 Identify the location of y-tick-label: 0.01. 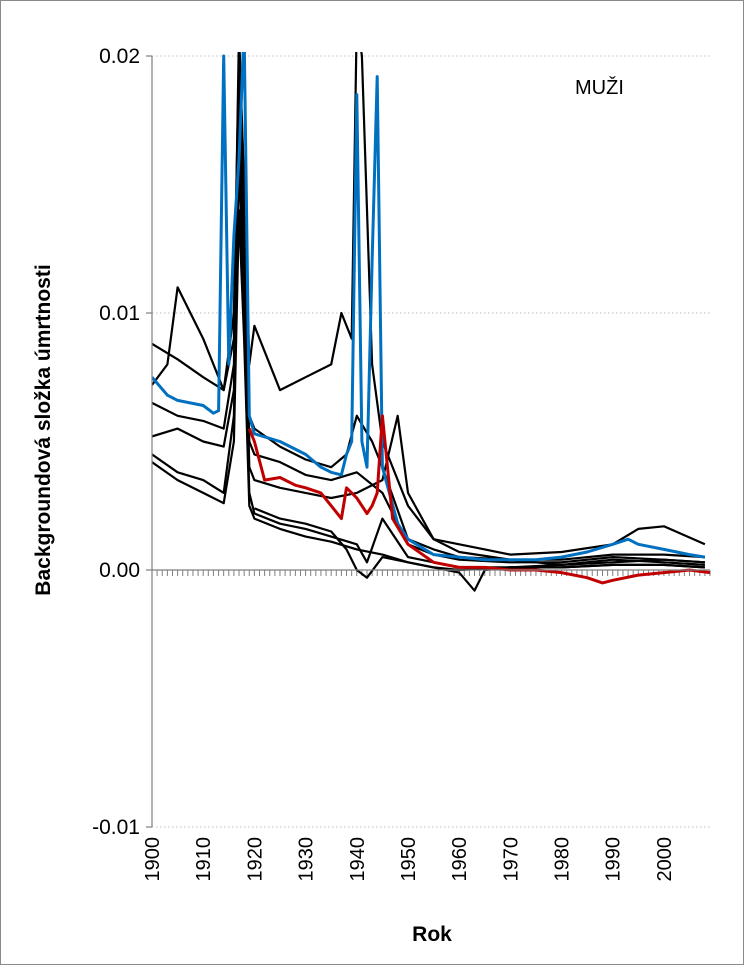
(119, 313).